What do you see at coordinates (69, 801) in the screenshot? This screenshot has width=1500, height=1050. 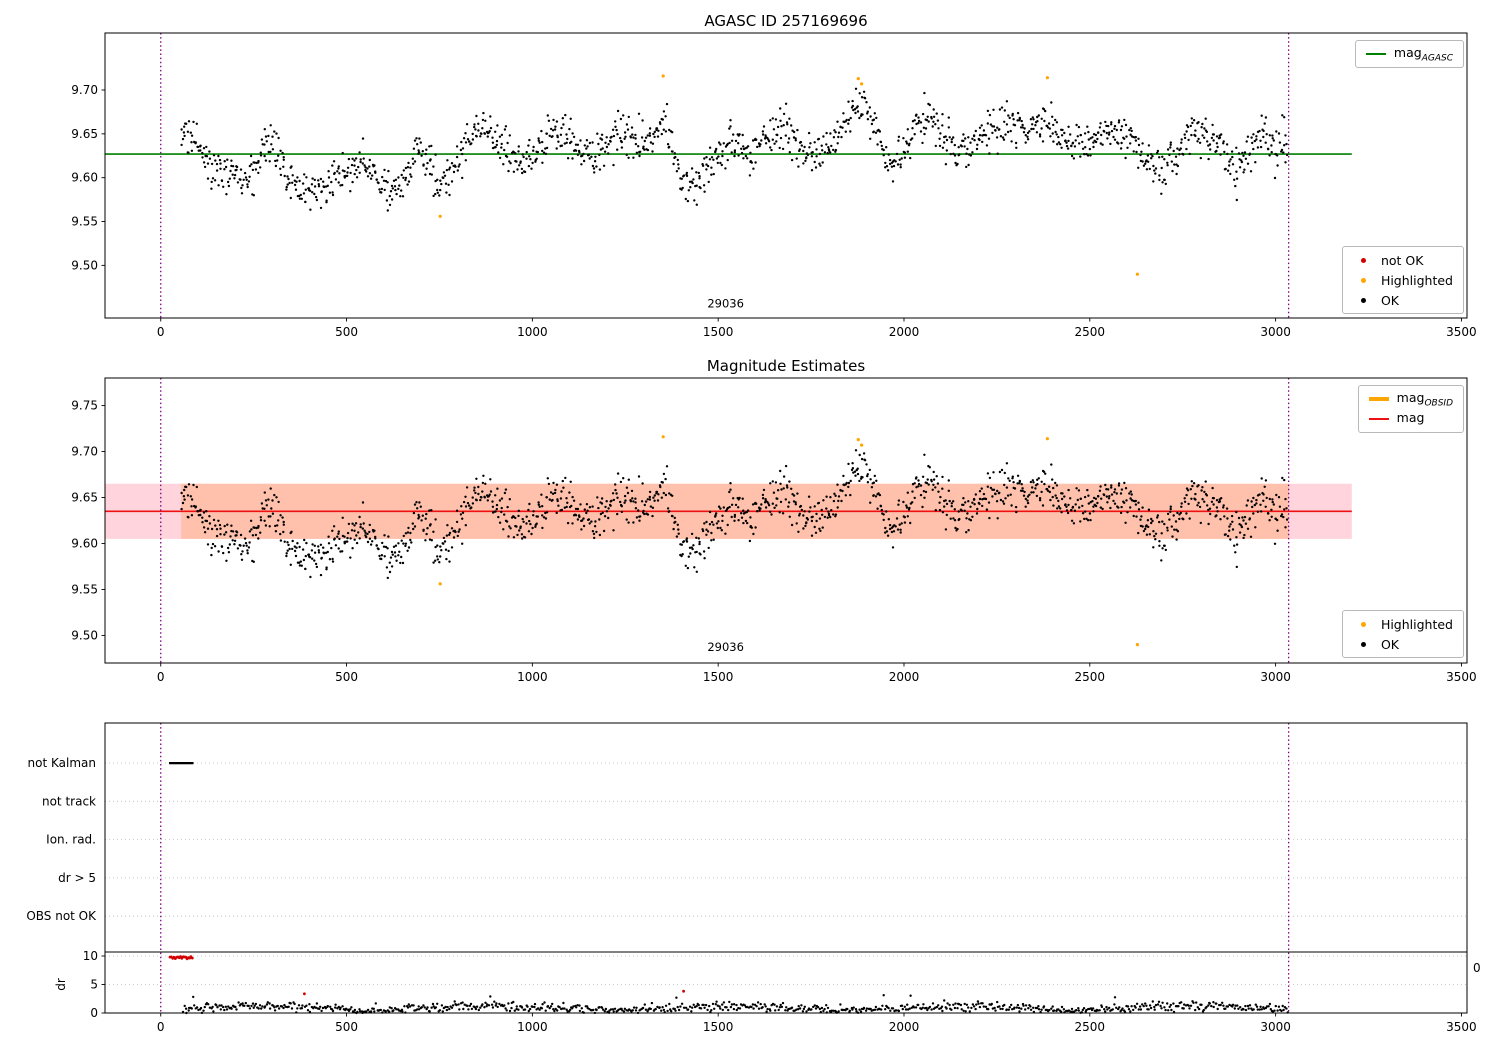 I see `flag-category-label: not track` at bounding box center [69, 801].